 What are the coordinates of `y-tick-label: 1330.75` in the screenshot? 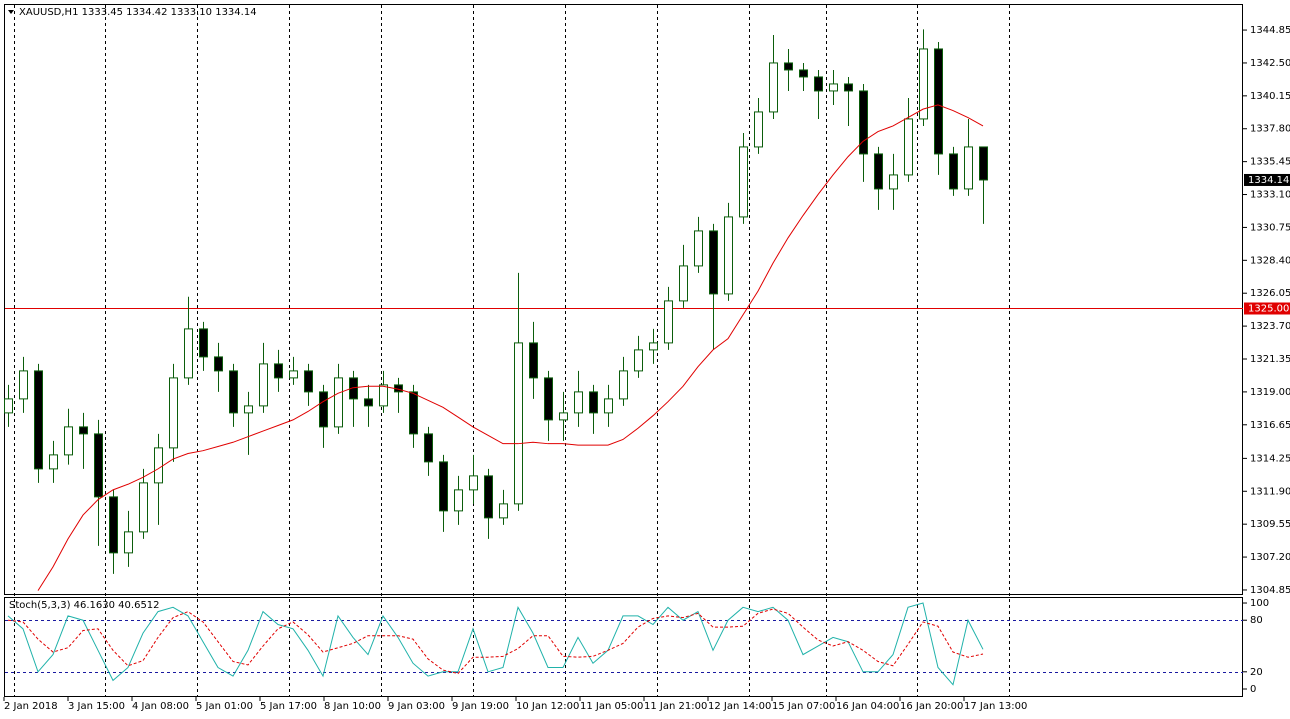 It's located at (1270, 227).